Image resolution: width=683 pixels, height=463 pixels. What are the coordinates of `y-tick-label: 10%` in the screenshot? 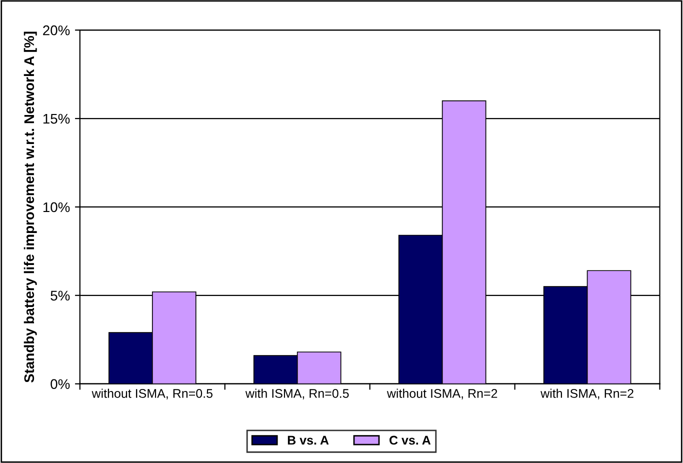 It's located at (56, 207).